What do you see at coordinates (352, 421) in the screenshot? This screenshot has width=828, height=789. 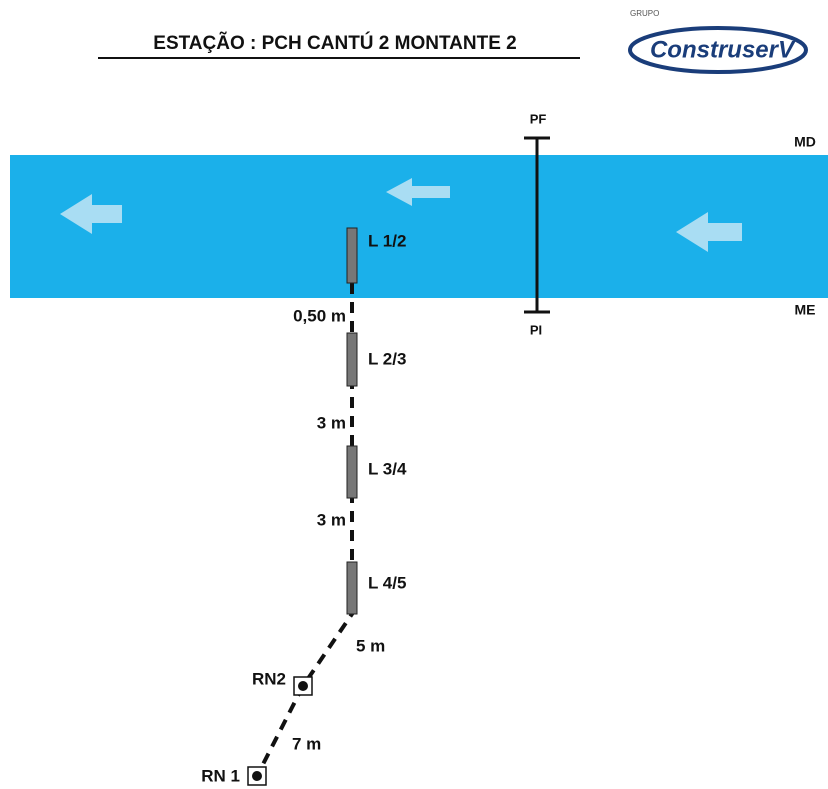 I see `gauges` at bounding box center [352, 421].